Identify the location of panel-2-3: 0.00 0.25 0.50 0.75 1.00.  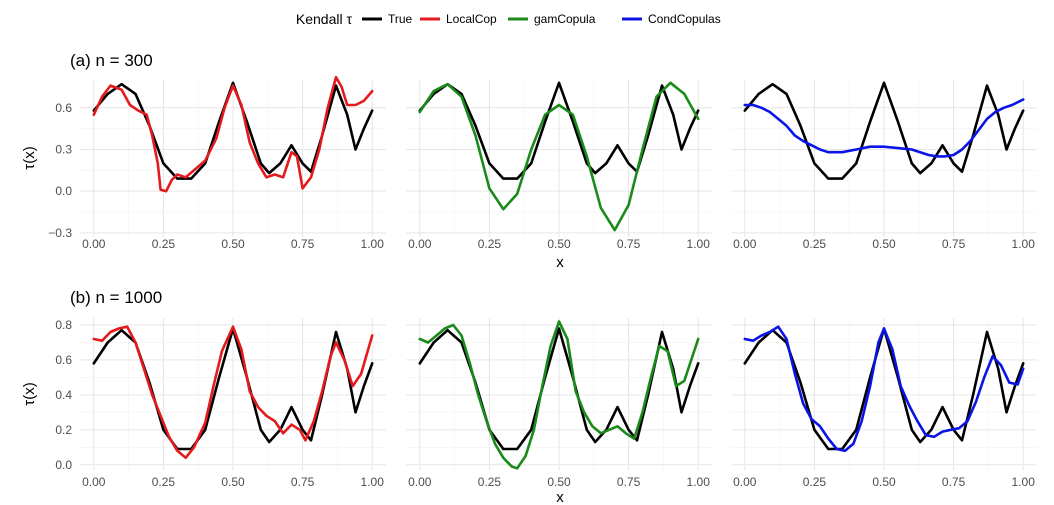
(884, 403).